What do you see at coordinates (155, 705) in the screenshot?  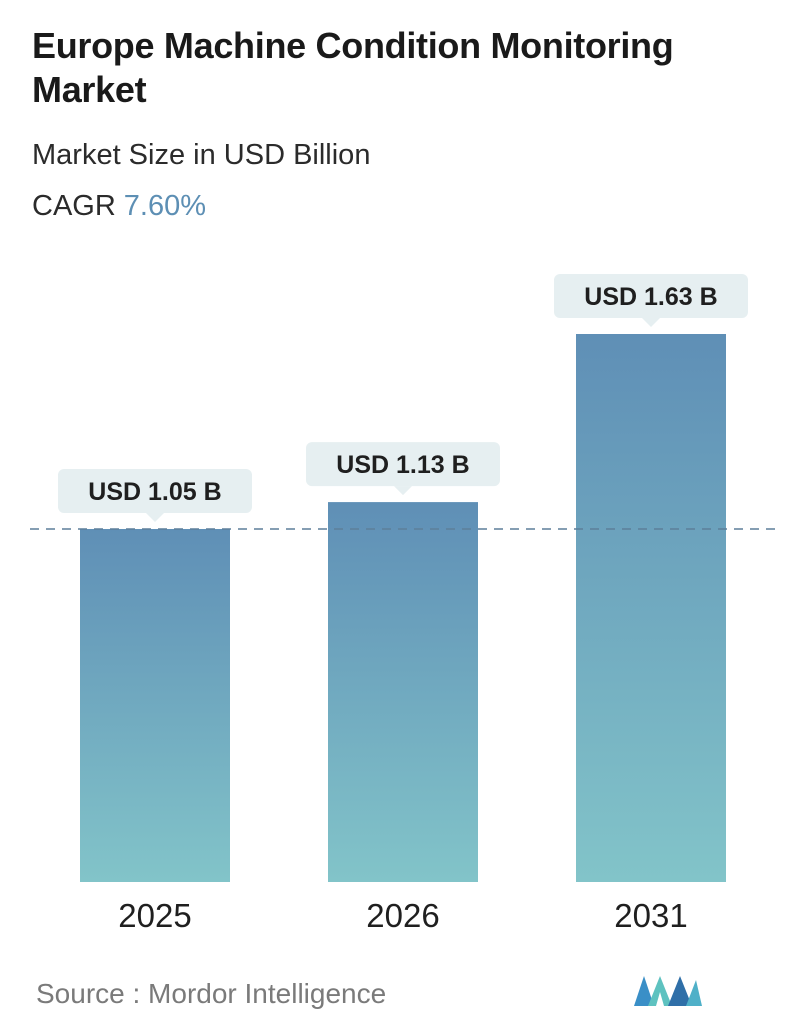 I see `bar-2025` at bounding box center [155, 705].